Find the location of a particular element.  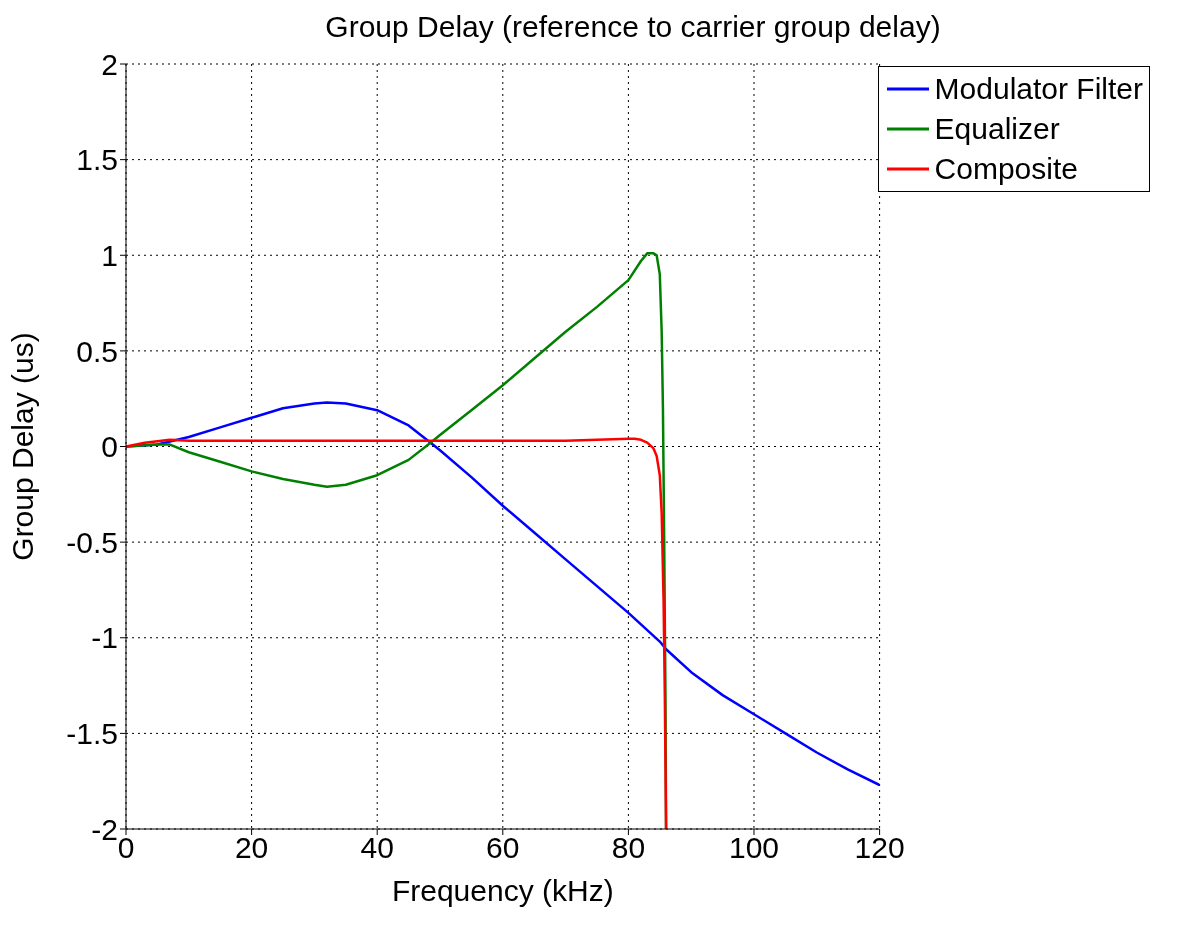

y-tick-label: -1.5 is located at coordinates (92, 734).